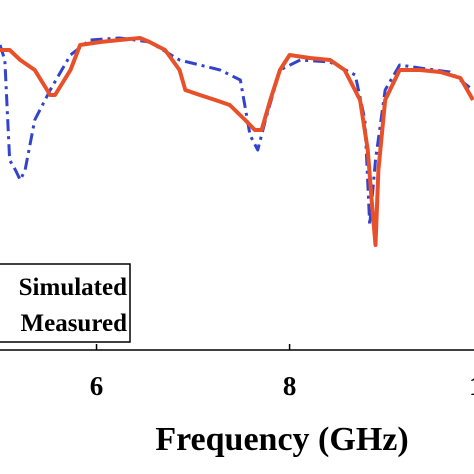  I want to click on x-tick-label: 8, so click(290, 386).